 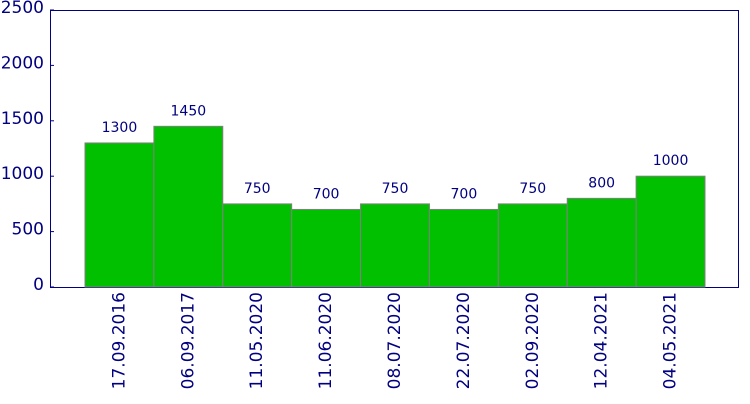 What do you see at coordinates (28, 230) in the screenshot?
I see `y-tick-label: 500` at bounding box center [28, 230].